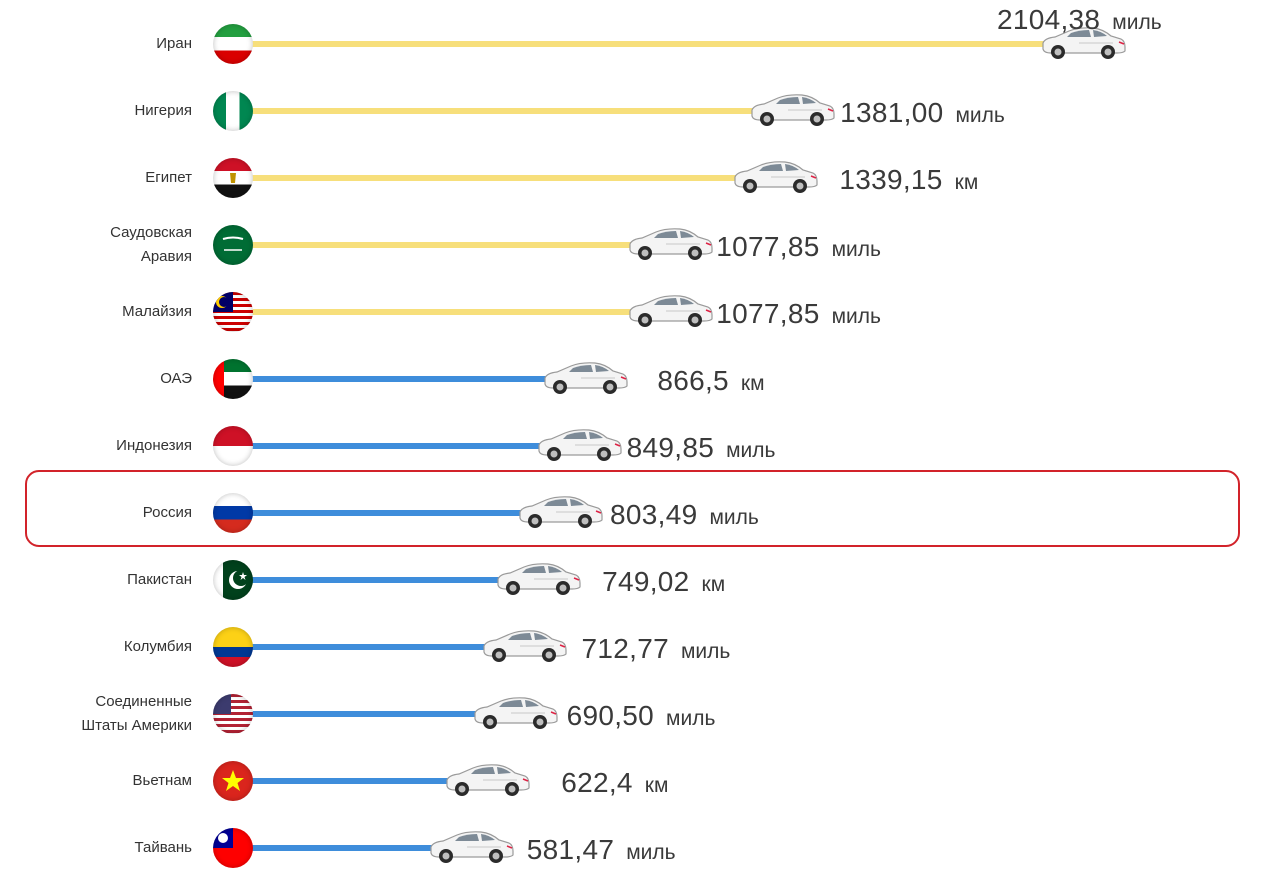 The height and width of the screenshot is (870, 1269). I want to click on value-number: 1339,15, so click(891, 179).